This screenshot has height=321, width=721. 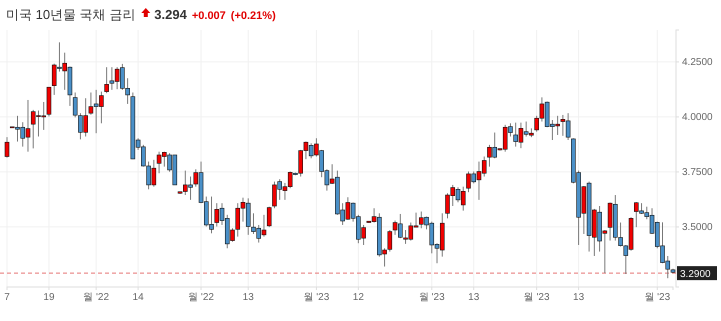 What do you see at coordinates (49, 298) in the screenshot?
I see `x-tick-label: 19` at bounding box center [49, 298].